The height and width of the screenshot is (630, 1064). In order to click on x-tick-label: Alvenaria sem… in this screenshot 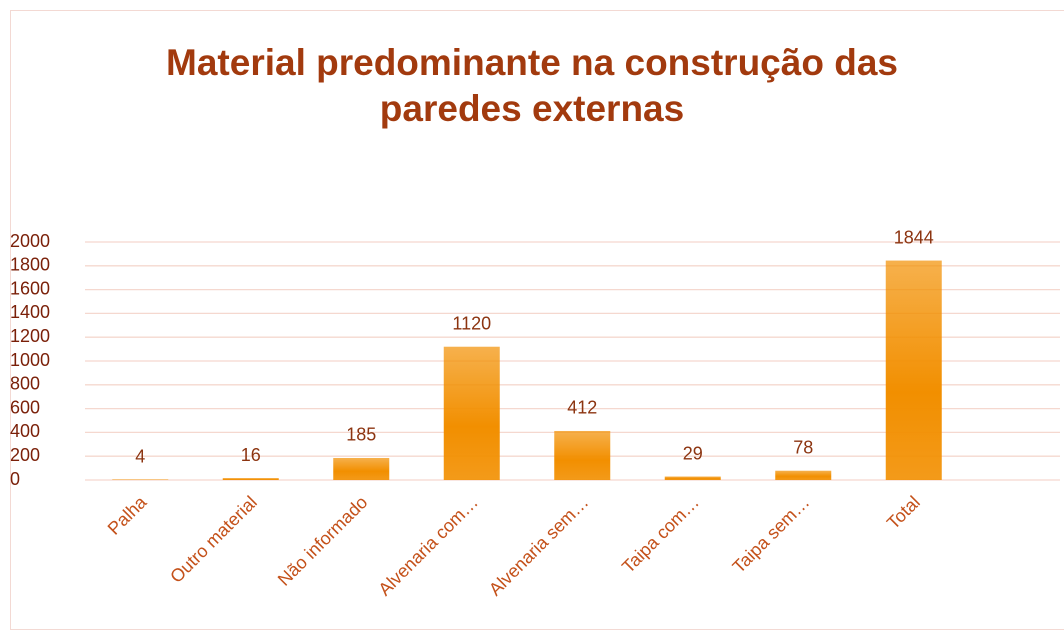, I will do `click(539, 546)`.